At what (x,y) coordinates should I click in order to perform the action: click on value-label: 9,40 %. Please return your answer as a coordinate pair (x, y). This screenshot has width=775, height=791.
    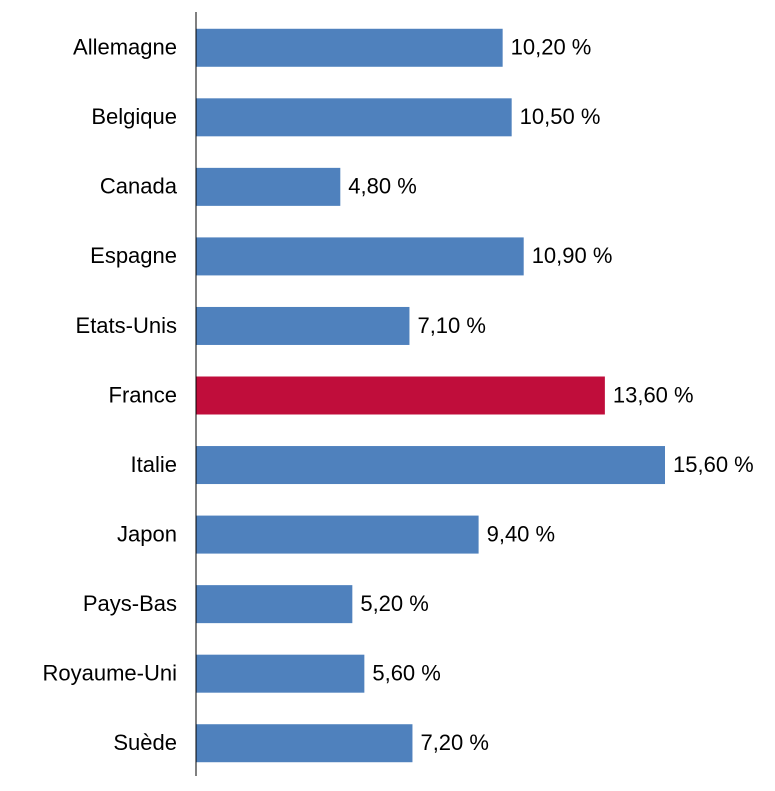
    Looking at the image, I should click on (521, 533).